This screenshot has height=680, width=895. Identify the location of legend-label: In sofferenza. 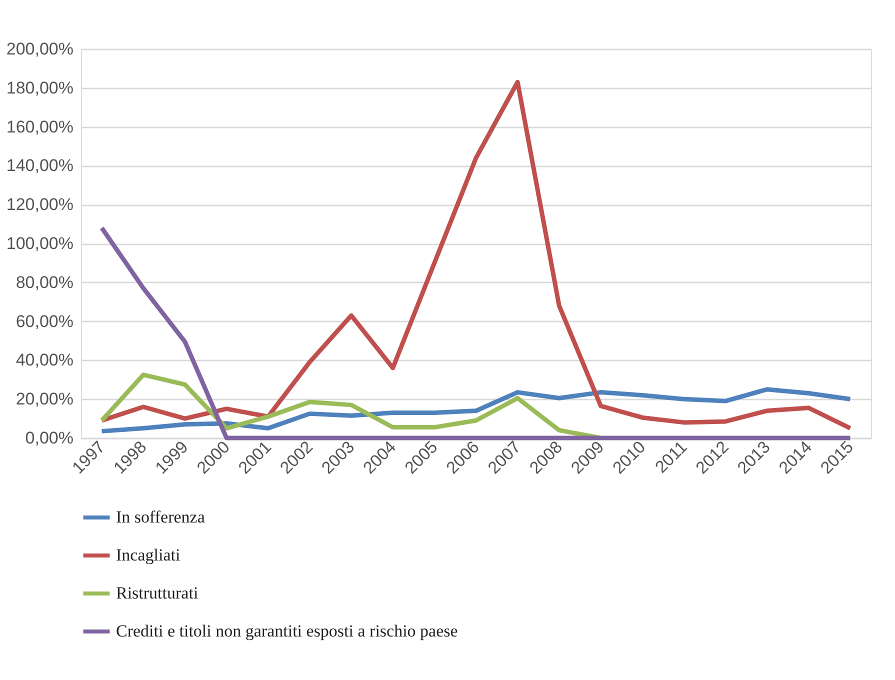
(161, 517).